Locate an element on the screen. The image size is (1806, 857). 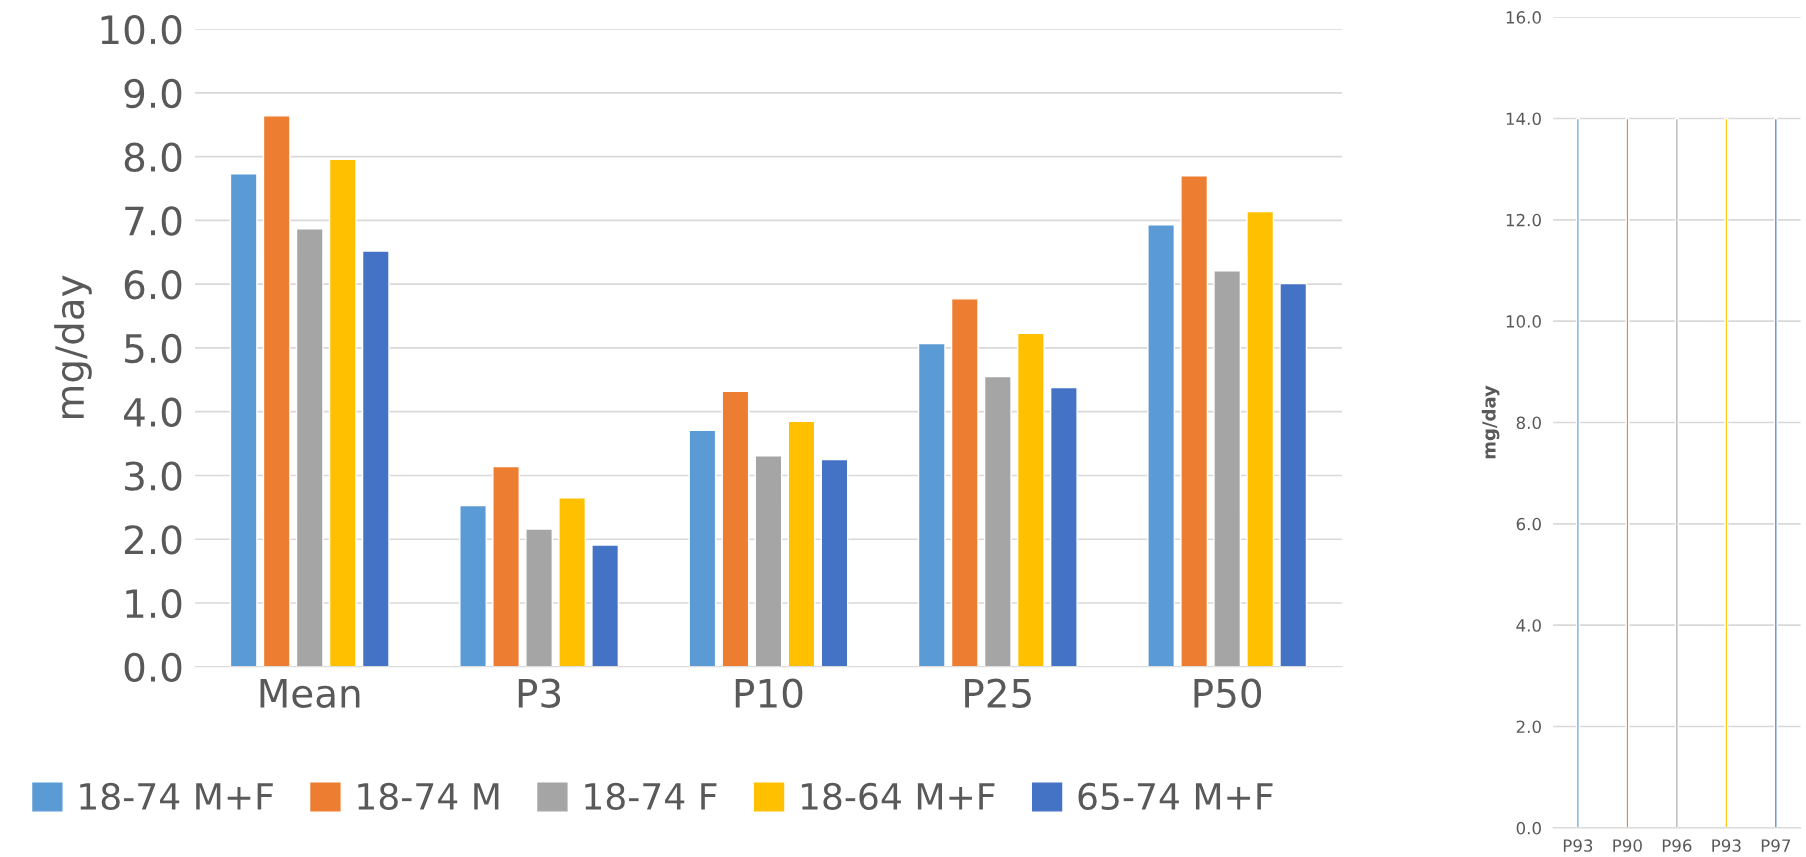
x-tick-label: P3 is located at coordinates (539, 693).